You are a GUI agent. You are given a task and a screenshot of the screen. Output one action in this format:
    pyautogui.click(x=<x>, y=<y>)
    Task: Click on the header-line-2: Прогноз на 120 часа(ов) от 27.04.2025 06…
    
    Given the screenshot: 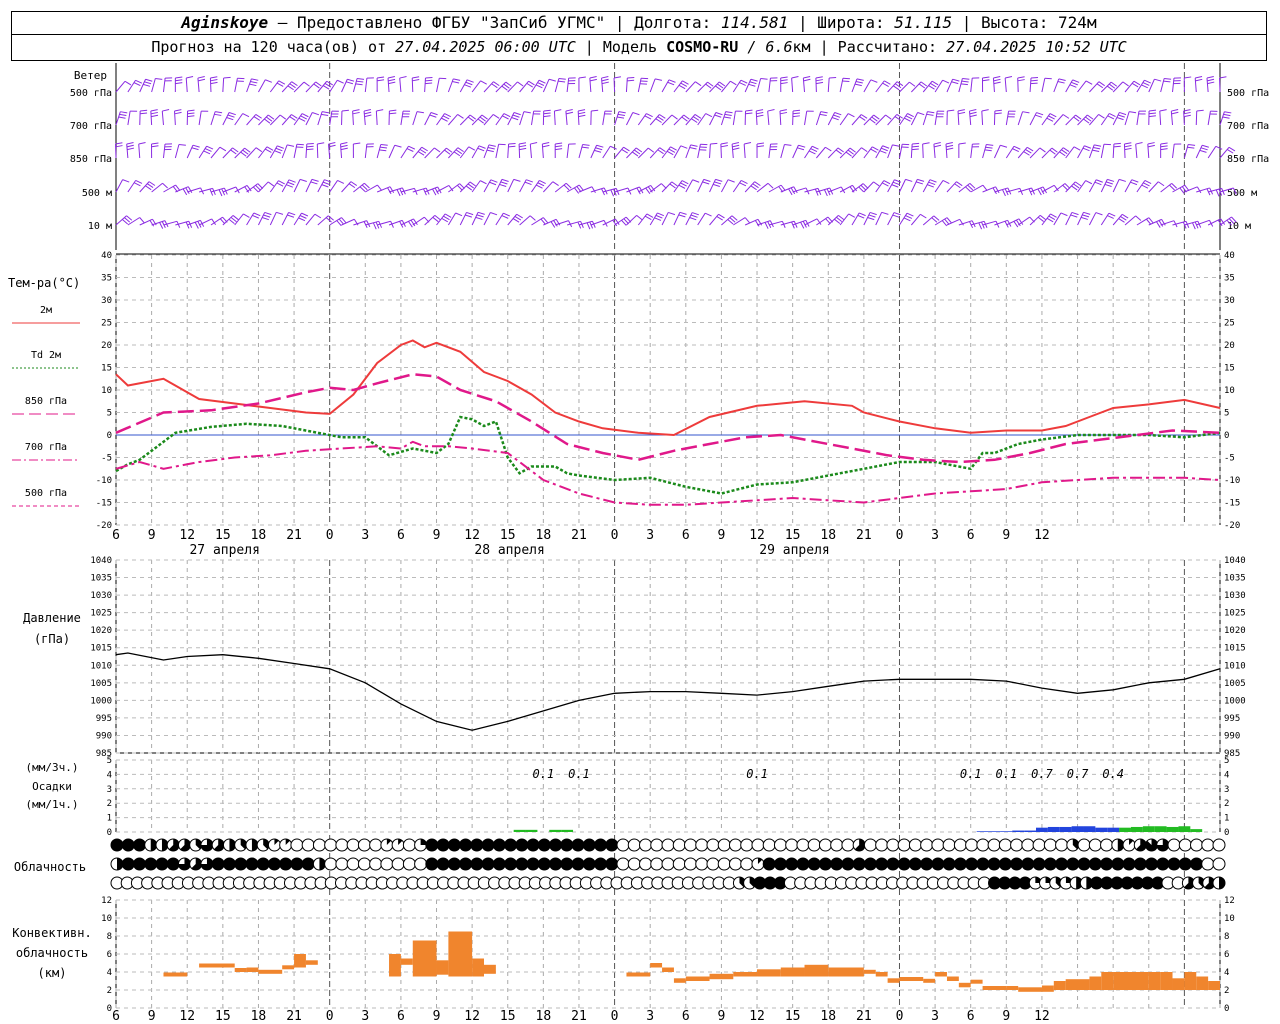 What is the action you would take?
    pyautogui.click(x=639, y=48)
    